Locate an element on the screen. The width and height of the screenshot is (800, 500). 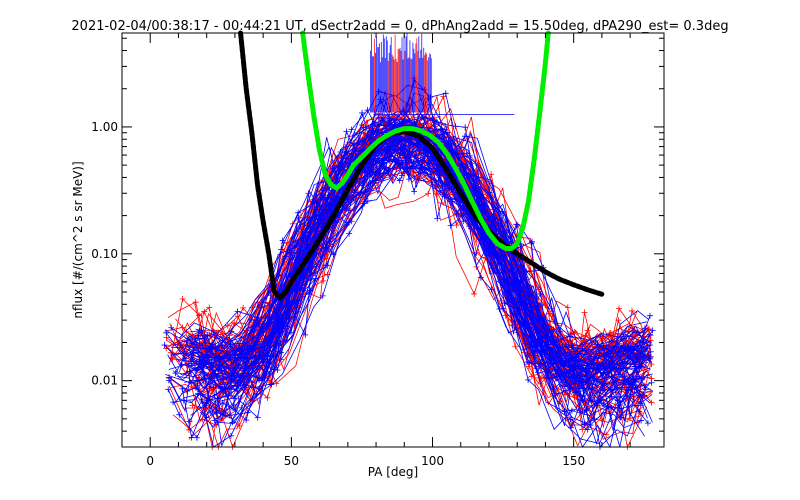
y-tick-label: 1.00 is located at coordinates (104, 127).